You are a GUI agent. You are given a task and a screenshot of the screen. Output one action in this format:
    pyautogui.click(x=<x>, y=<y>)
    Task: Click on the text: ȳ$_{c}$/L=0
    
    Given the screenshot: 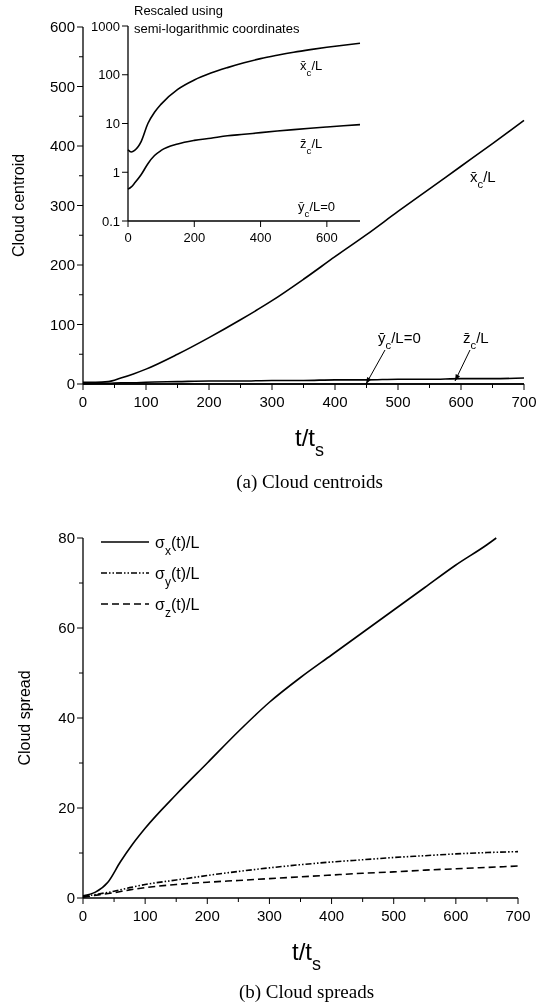 What is the action you would take?
    pyautogui.click(x=399, y=340)
    